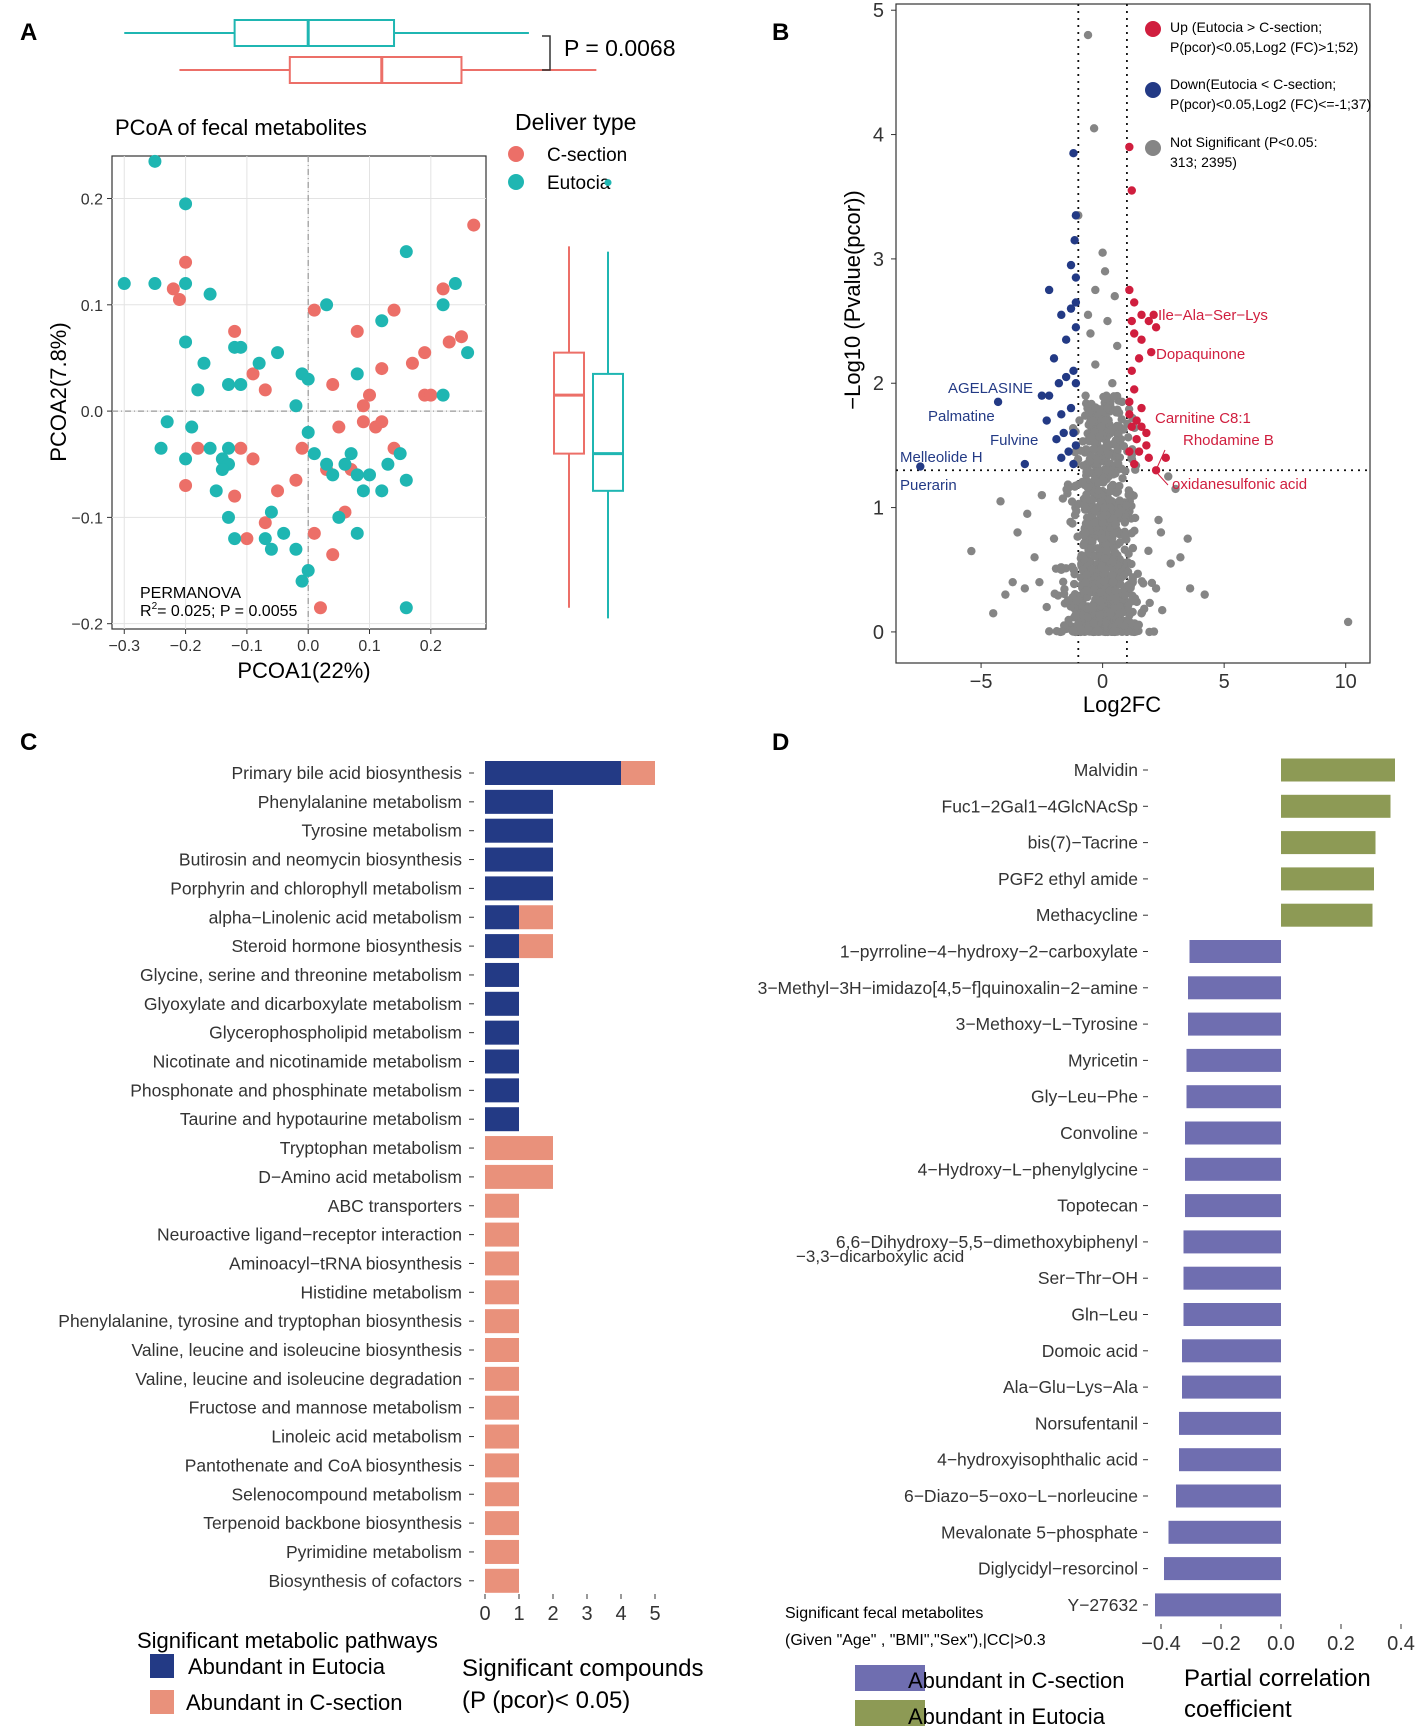 The image size is (1417, 1731). I want to click on legend-eutocia-marker, so click(516, 182).